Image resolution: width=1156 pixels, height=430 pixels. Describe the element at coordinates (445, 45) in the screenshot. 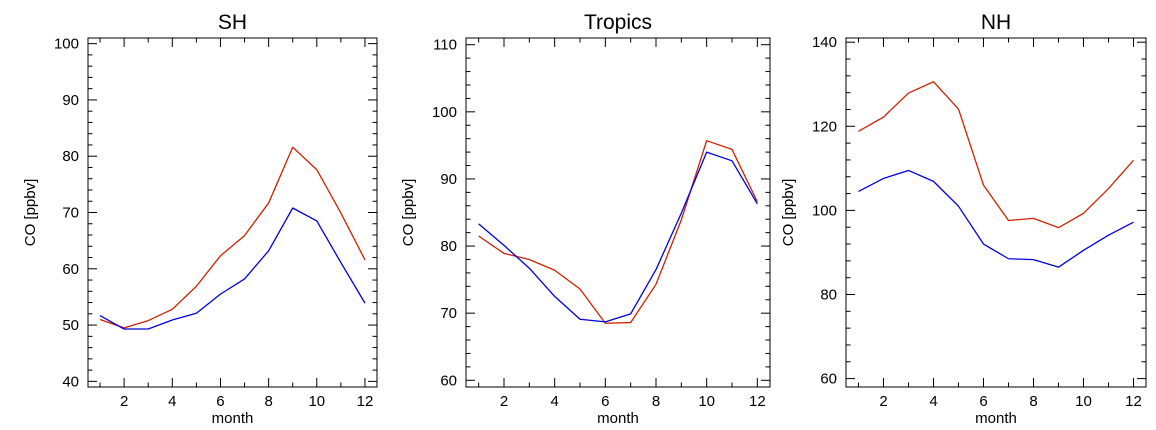

I see `y-tick-label: 110` at that location.